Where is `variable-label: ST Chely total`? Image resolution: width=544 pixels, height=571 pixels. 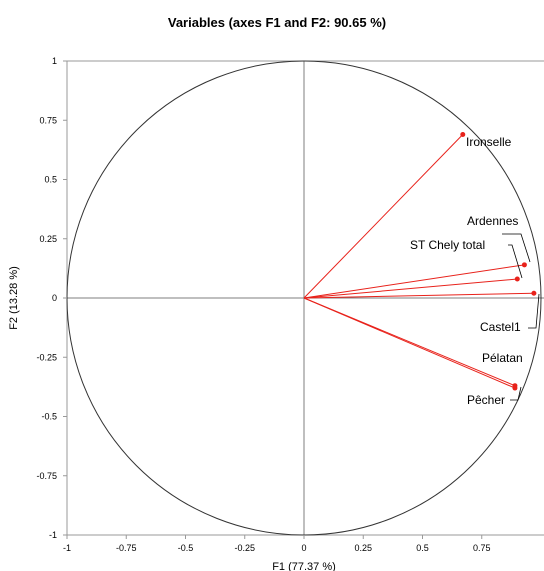
variable-label: ST Chely total is located at coordinates (447, 245).